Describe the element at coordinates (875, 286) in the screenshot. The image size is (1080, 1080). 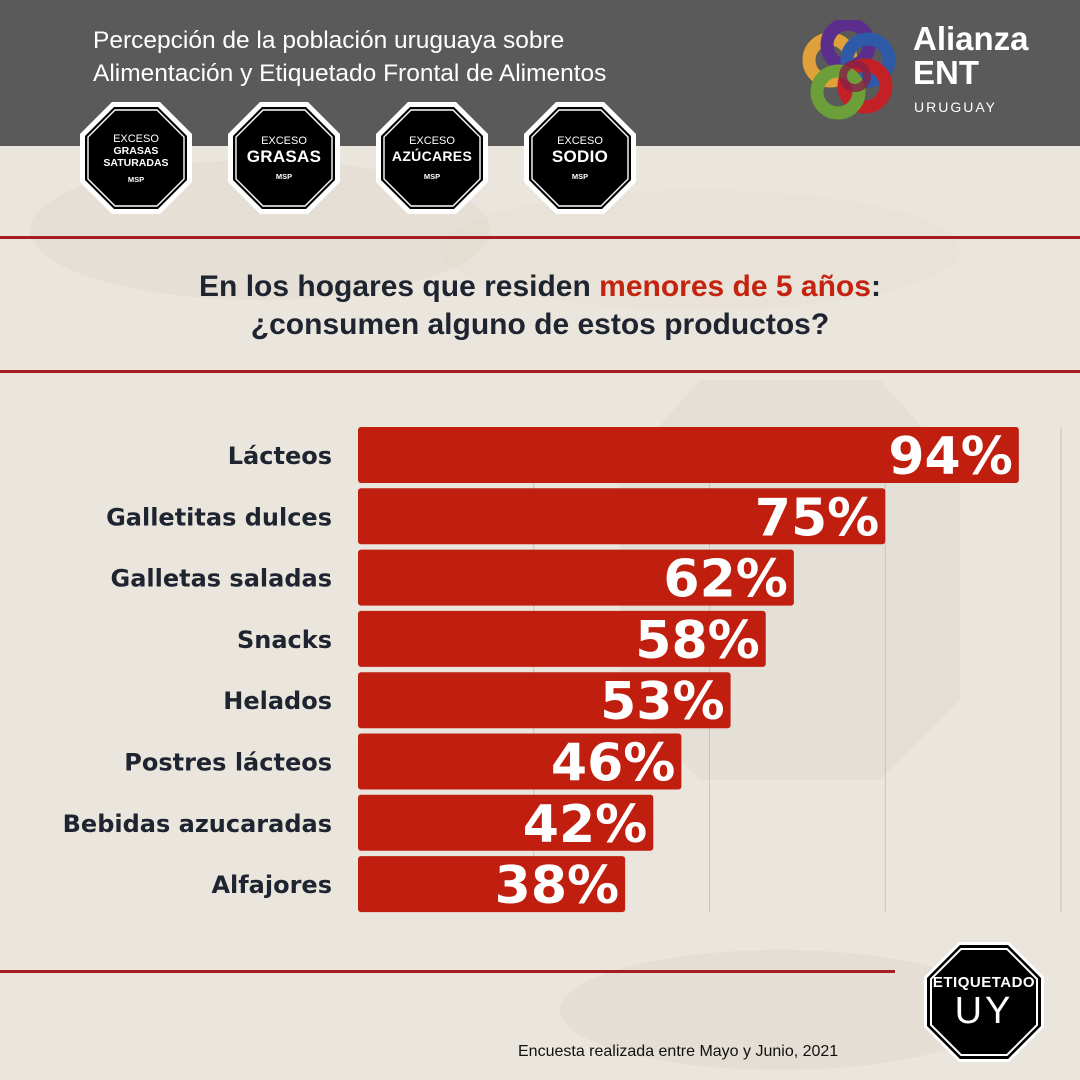
I see `question-part-2: :` at that location.